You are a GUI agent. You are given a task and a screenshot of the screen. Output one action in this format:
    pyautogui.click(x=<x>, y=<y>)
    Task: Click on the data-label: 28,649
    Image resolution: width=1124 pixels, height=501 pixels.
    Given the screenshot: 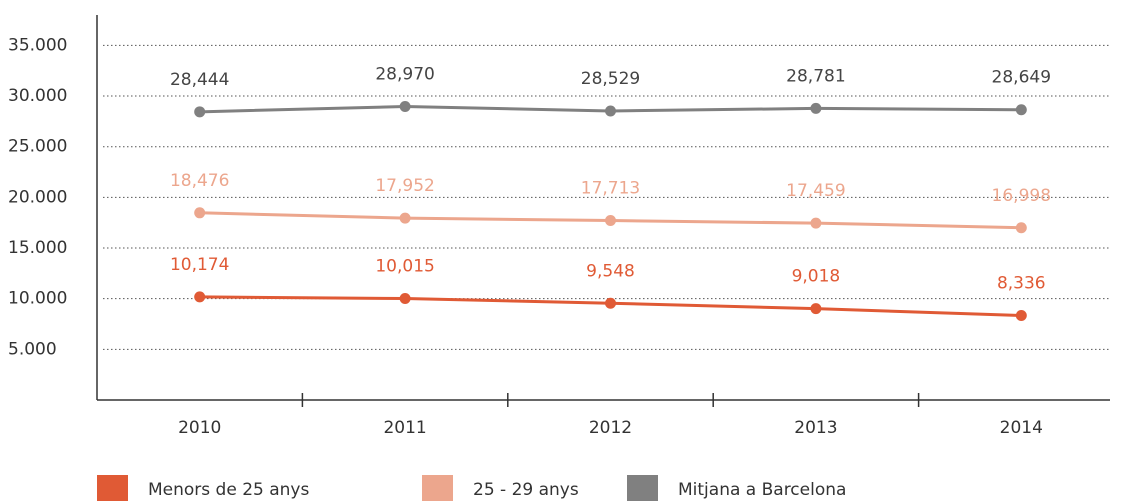 What is the action you would take?
    pyautogui.click(x=1021, y=78)
    